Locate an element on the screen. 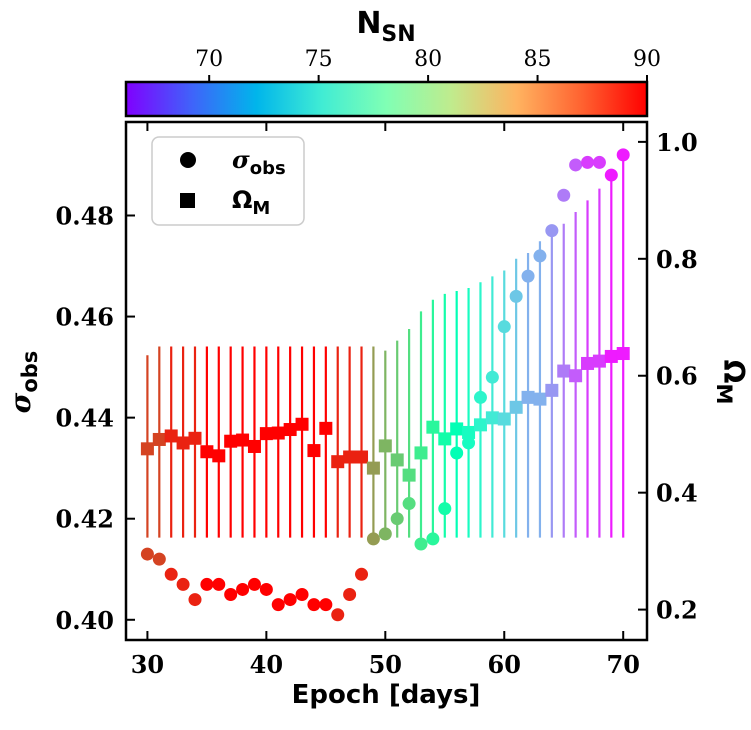  x-tick-label: 30 is located at coordinates (147, 664).